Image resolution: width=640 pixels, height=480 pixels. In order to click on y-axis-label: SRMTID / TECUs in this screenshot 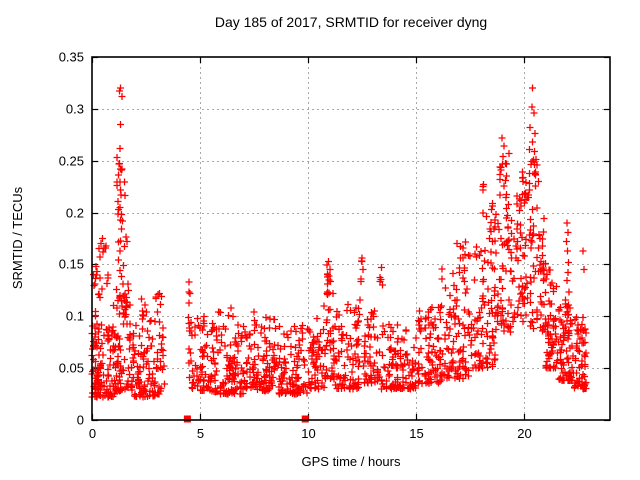, I will do `click(17, 237)`.